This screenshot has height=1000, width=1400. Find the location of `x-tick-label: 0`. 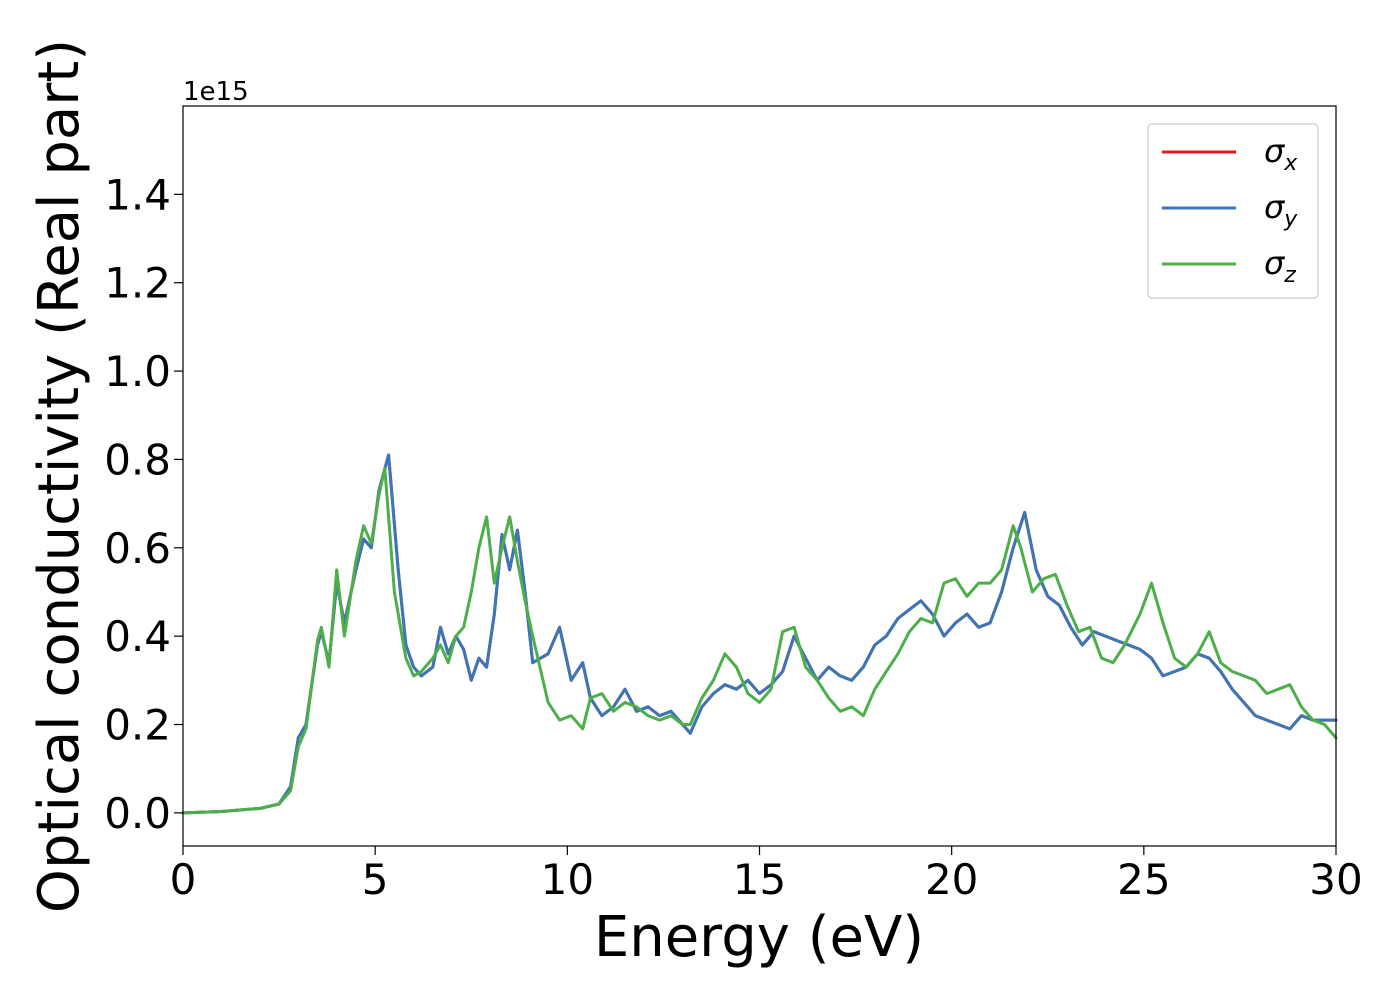

x-tick-label: 0 is located at coordinates (183, 879).